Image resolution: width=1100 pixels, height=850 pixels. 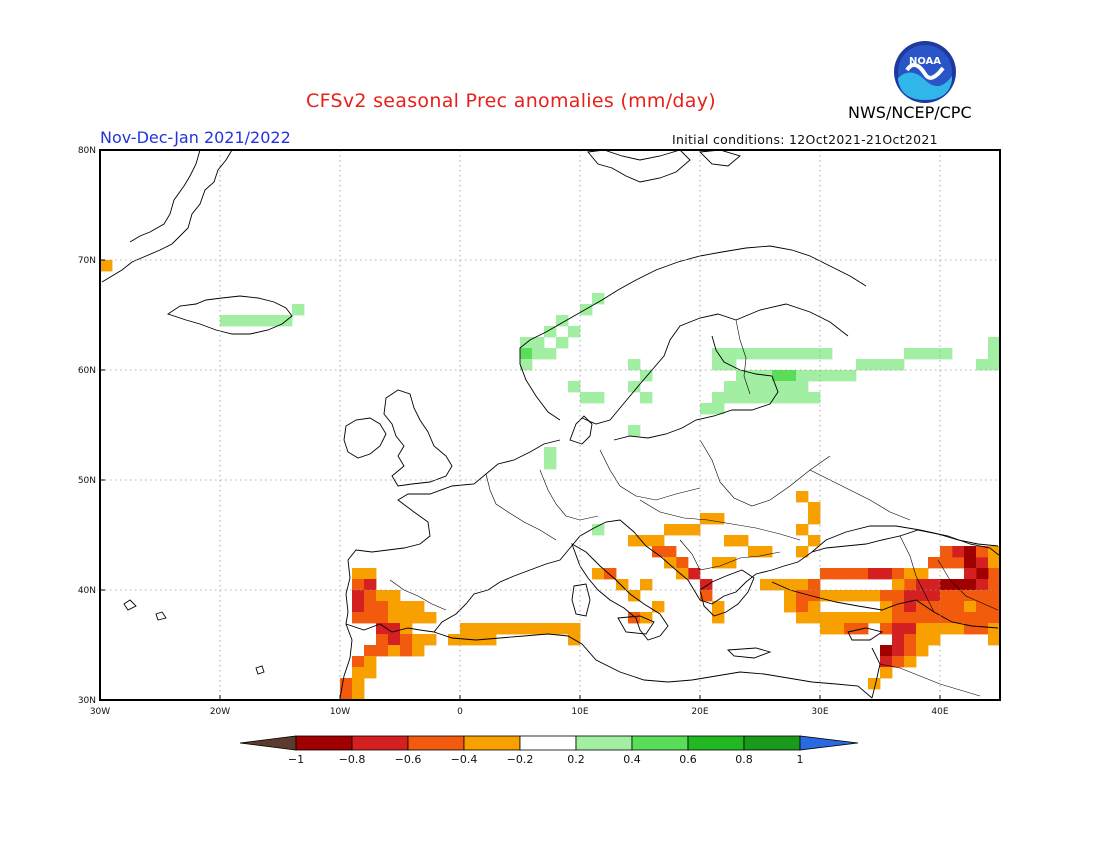 I want to click on britain-outline, so click(x=418, y=438).